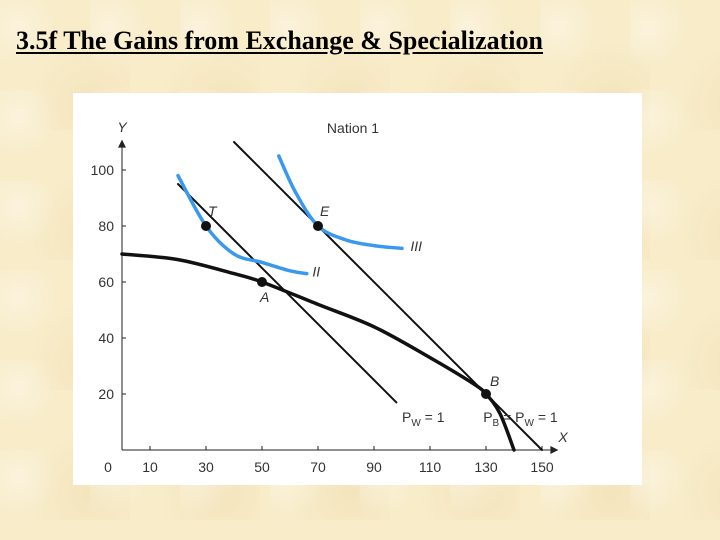 This screenshot has height=540, width=720. What do you see at coordinates (423, 419) in the screenshot?
I see `price-line-label-pw: PW = 1` at bounding box center [423, 419].